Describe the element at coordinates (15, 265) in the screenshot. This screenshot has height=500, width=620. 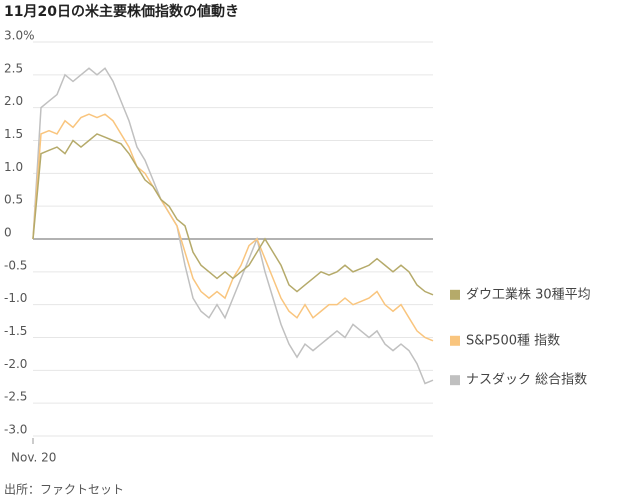
I see `y-tick-label: -0.5` at that location.